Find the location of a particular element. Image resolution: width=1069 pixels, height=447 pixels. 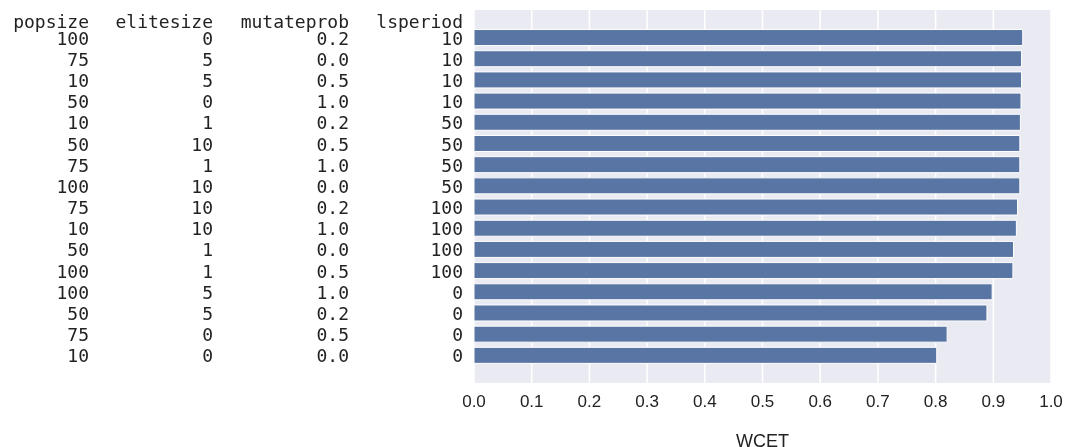

category-label: 10 10 1.0 100 is located at coordinates (265, 228).